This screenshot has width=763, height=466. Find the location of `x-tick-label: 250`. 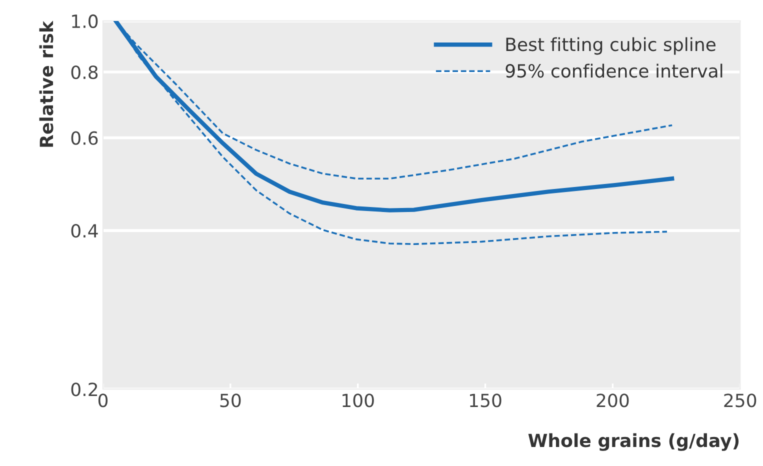

x-tick-label: 250 is located at coordinates (740, 401).